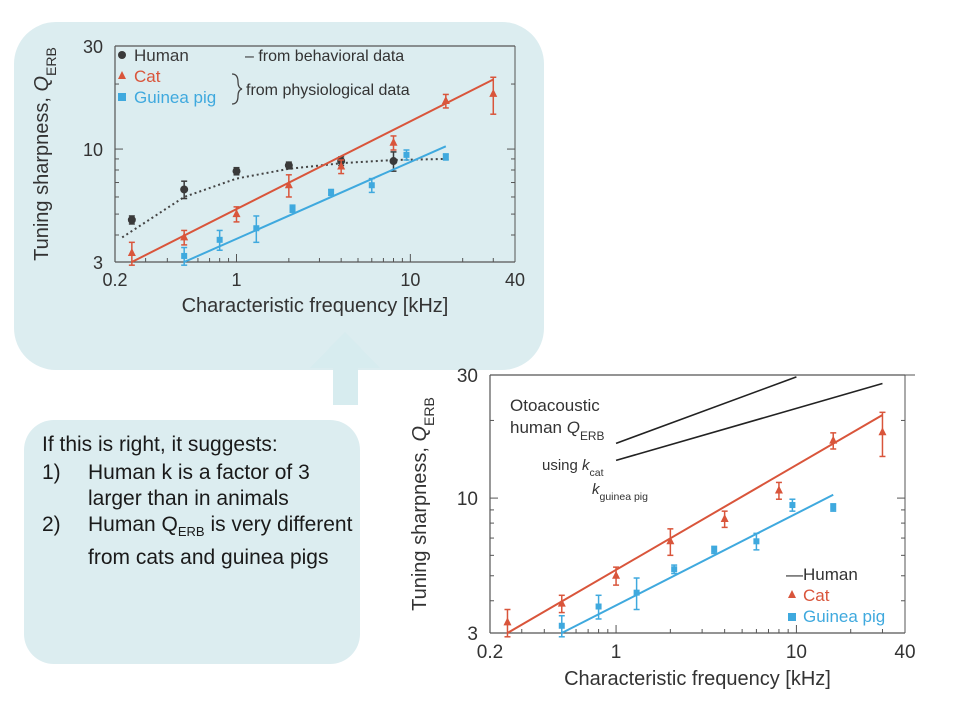 Image resolution: width=960 pixels, height=720 pixels. I want to click on c2-x-tick-label: 40, so click(904, 652).